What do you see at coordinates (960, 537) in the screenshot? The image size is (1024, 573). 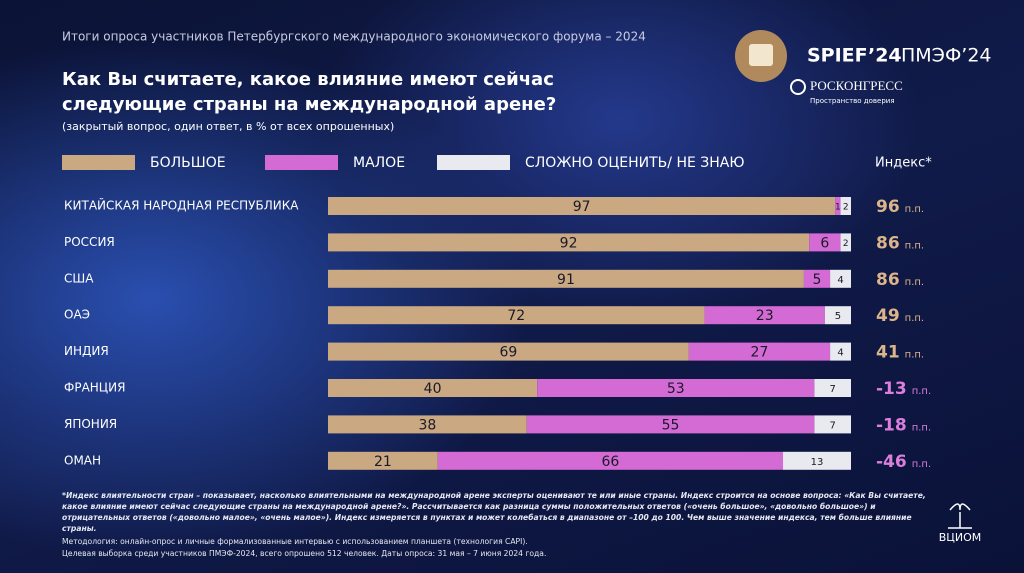 I see `logo-vciom: ВЦИОМ` at bounding box center [960, 537].